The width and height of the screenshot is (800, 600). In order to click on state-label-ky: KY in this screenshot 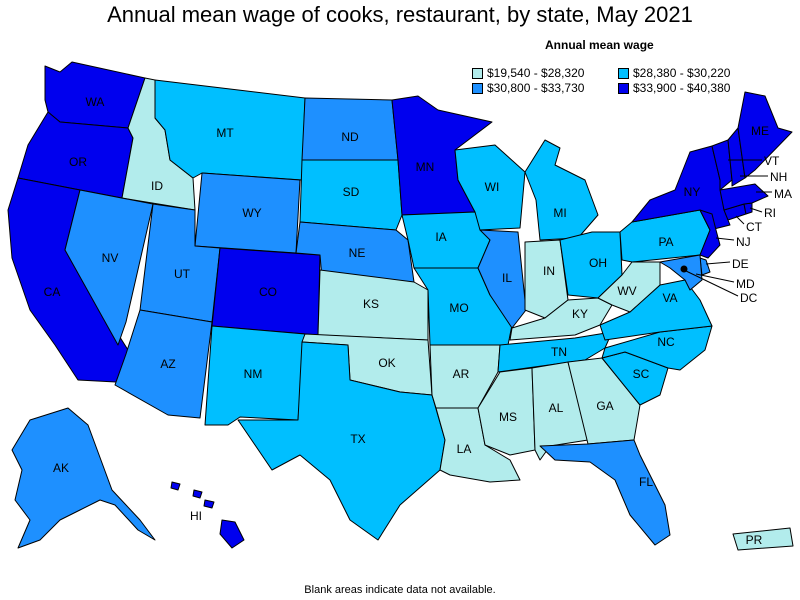, I will do `click(580, 314)`.